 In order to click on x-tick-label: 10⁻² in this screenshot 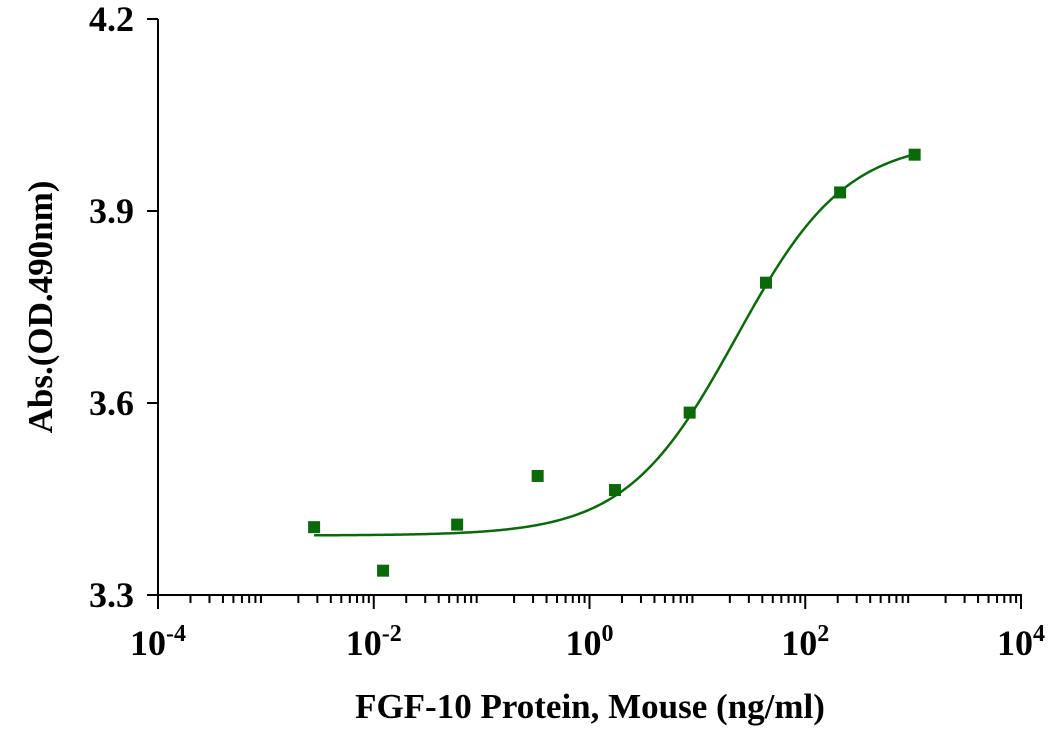, I will do `click(374, 642)`.